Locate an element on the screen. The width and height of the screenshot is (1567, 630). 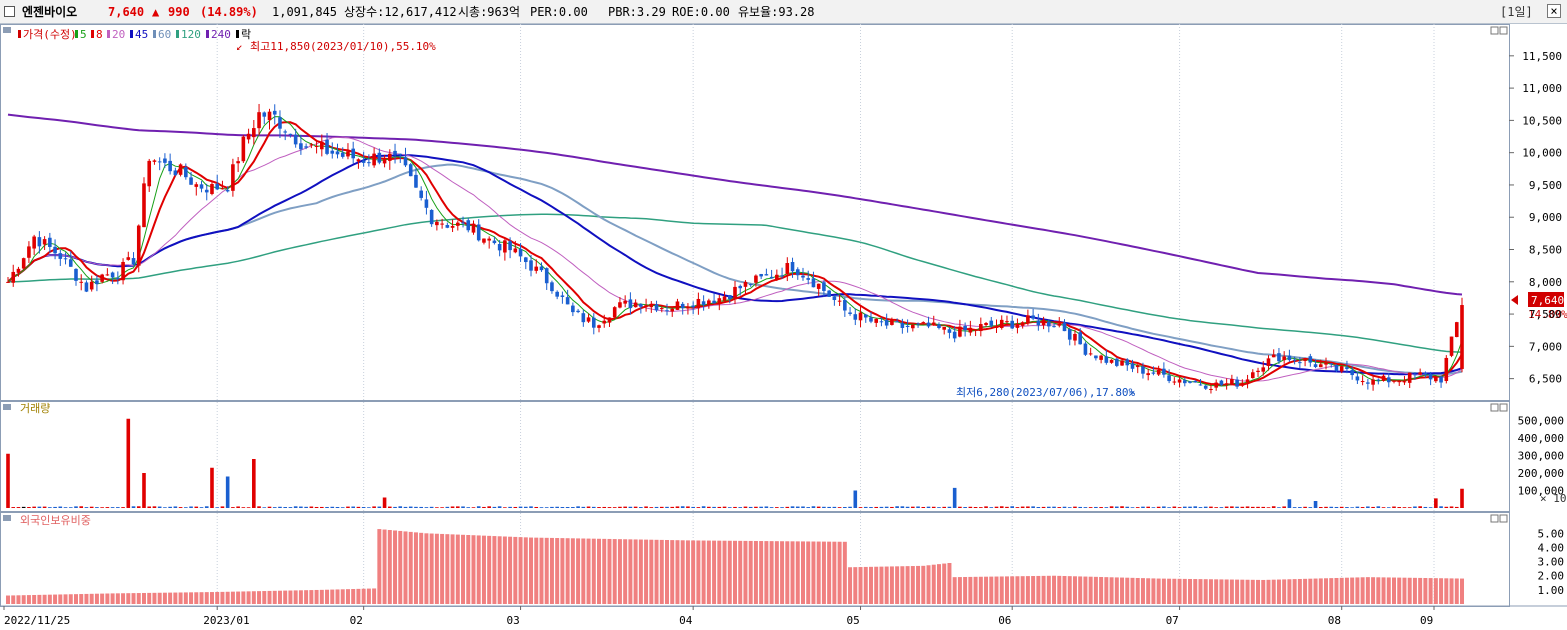
volume-unit-label: × 10 is located at coordinates (1553, 498).